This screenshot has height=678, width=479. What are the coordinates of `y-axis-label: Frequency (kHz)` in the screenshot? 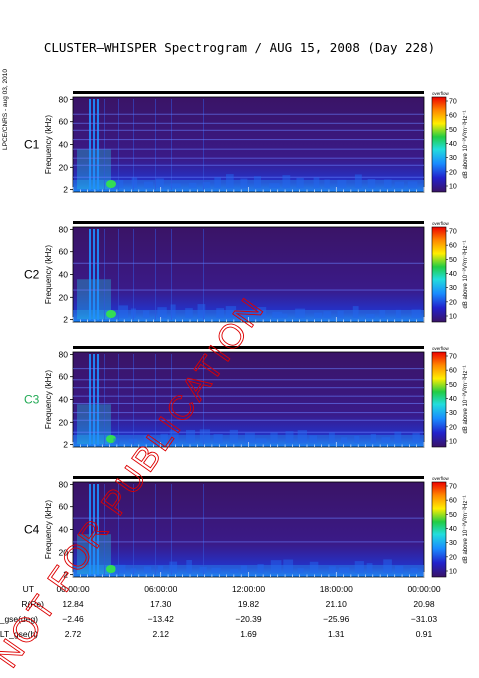 It's located at (48, 529).